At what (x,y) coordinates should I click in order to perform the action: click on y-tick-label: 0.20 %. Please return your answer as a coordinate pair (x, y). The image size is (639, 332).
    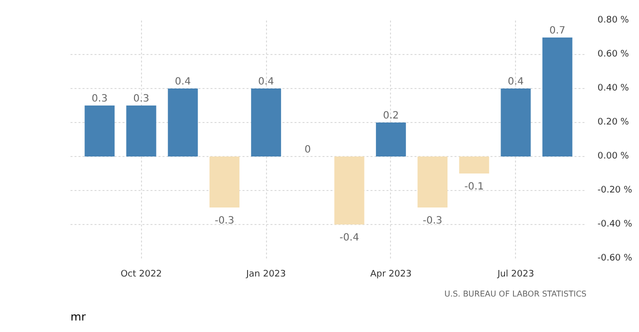
    Looking at the image, I should click on (614, 123).